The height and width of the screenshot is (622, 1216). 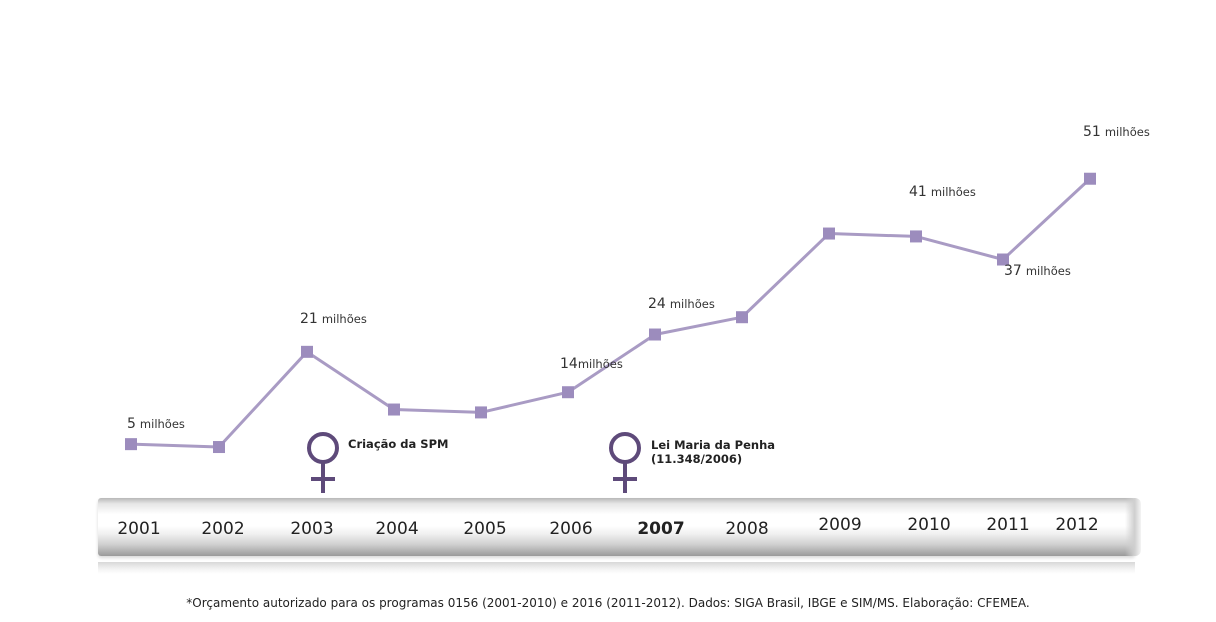 I want to click on timeline-year-2007: 2007, so click(x=661, y=529).